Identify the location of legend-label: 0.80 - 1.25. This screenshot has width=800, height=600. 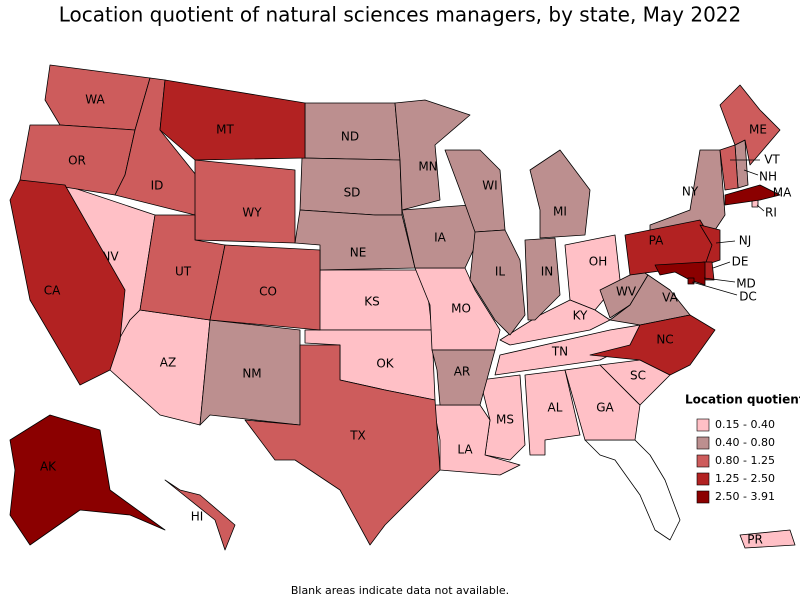
(745, 460).